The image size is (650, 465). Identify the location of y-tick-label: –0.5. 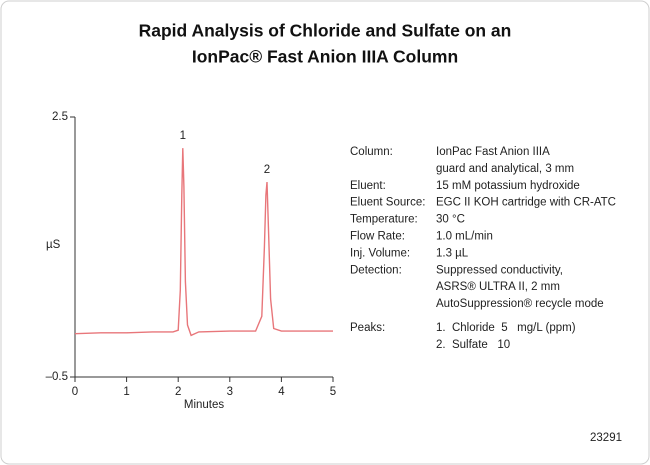
(57, 377).